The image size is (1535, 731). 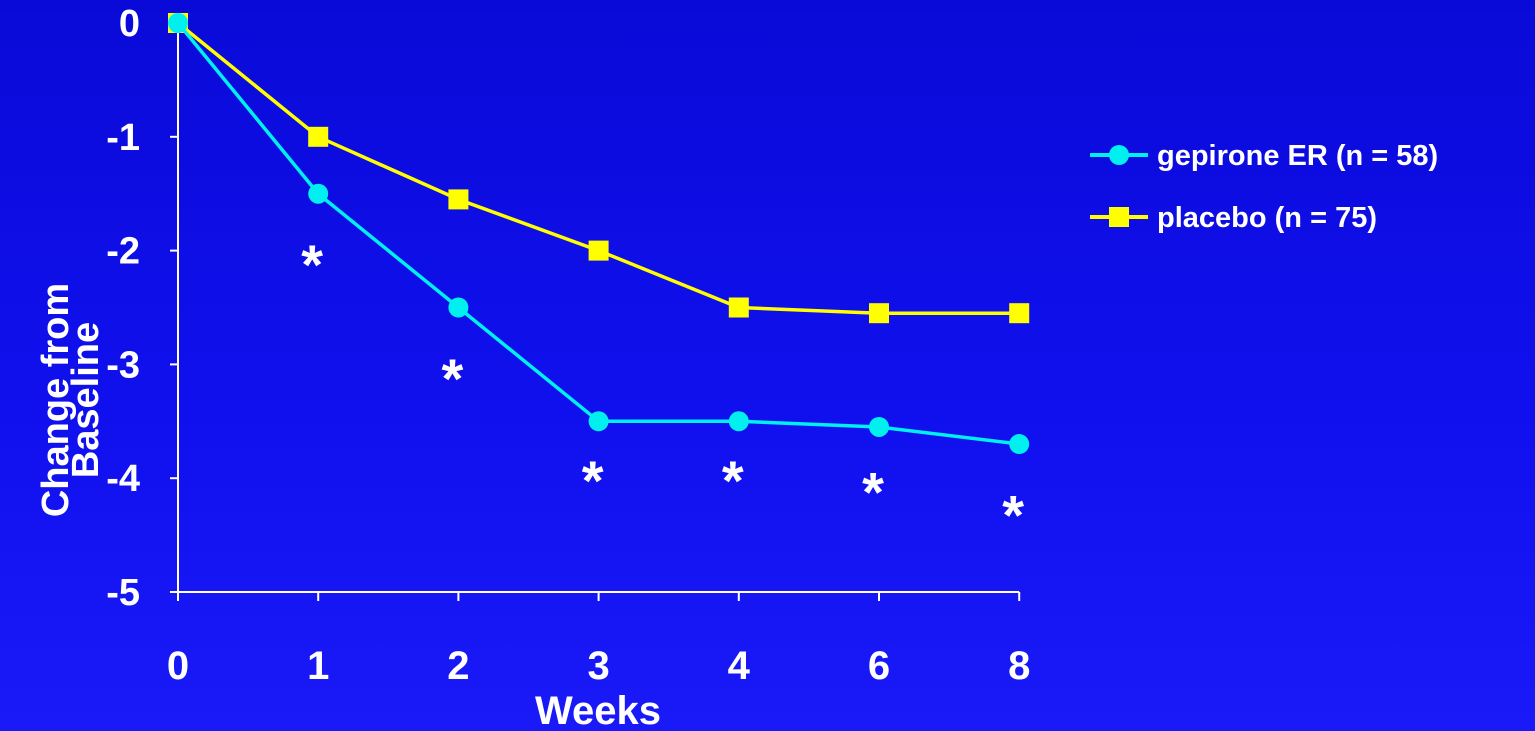 What do you see at coordinates (178, 666) in the screenshot?
I see `x-tick-label: 0` at bounding box center [178, 666].